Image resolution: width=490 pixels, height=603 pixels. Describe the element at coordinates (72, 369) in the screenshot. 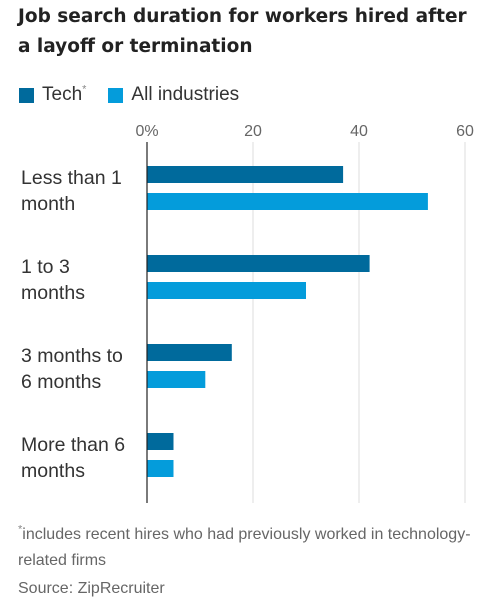

I see `category-label: 3 months to 6 months` at that location.